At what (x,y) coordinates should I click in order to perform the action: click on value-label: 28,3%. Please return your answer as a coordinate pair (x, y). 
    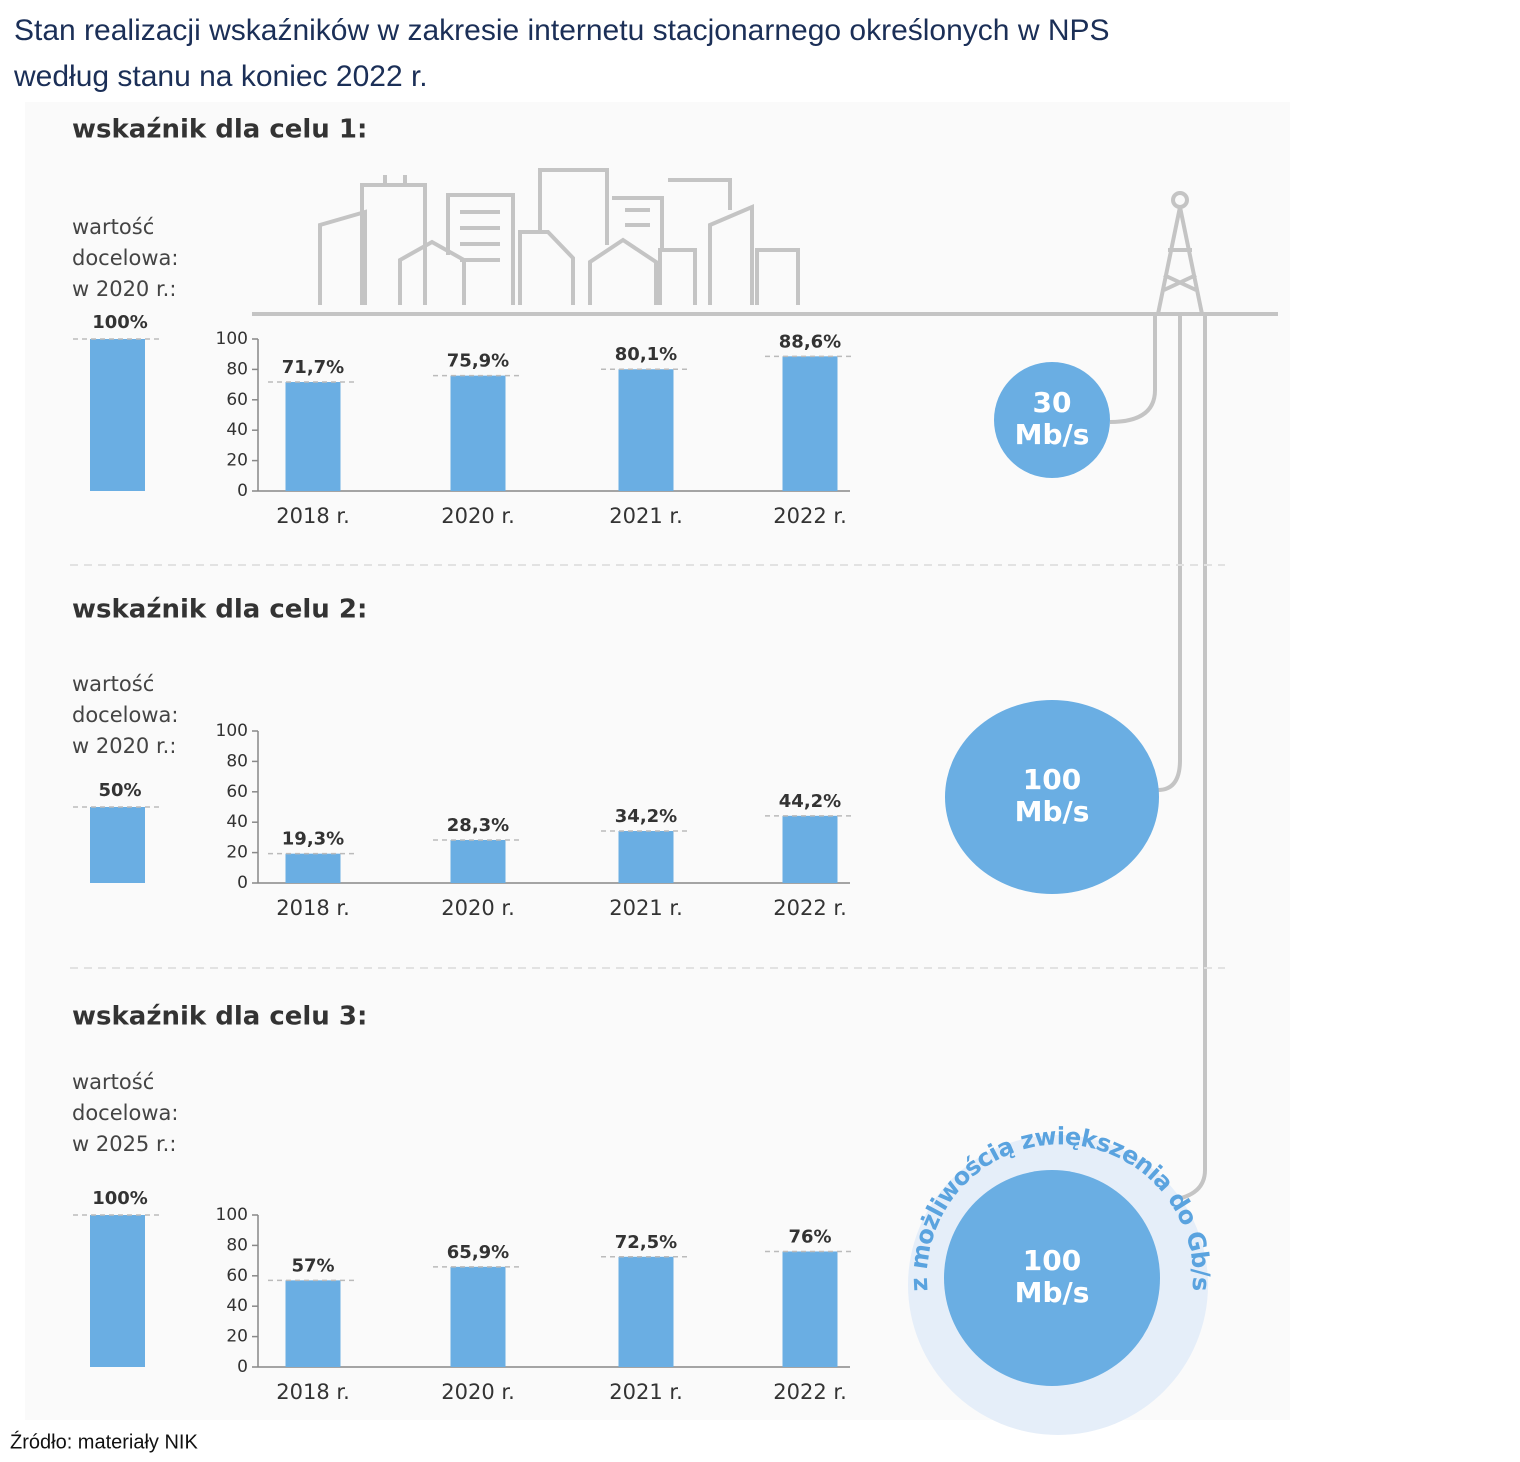
    Looking at the image, I should click on (478, 825).